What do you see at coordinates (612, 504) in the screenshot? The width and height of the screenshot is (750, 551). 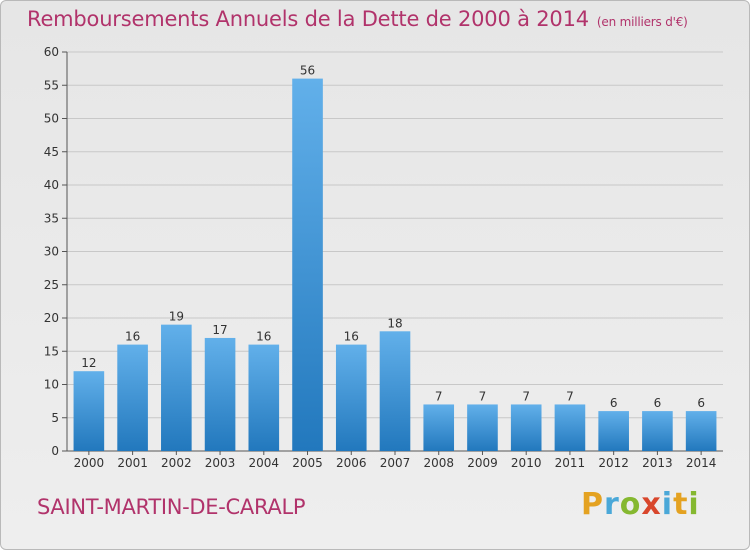 I see `logo-letter: r` at bounding box center [612, 504].